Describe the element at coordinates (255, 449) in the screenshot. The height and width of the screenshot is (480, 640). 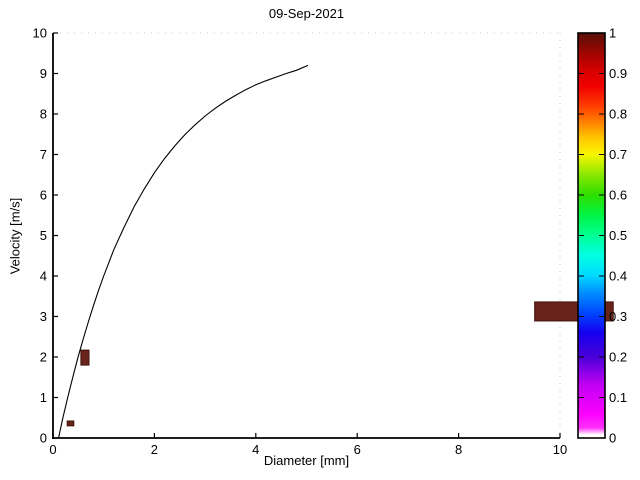
I see `x-tick-label: 4` at that location.